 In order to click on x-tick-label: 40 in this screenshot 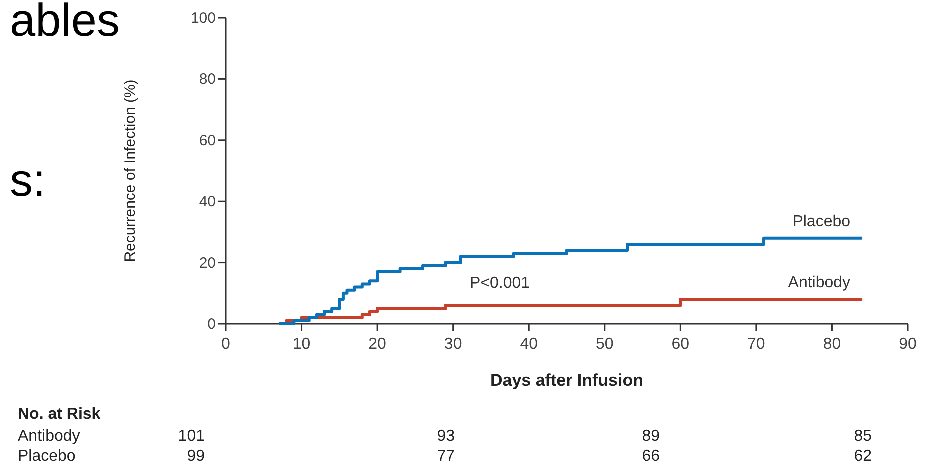, I will do `click(529, 344)`.